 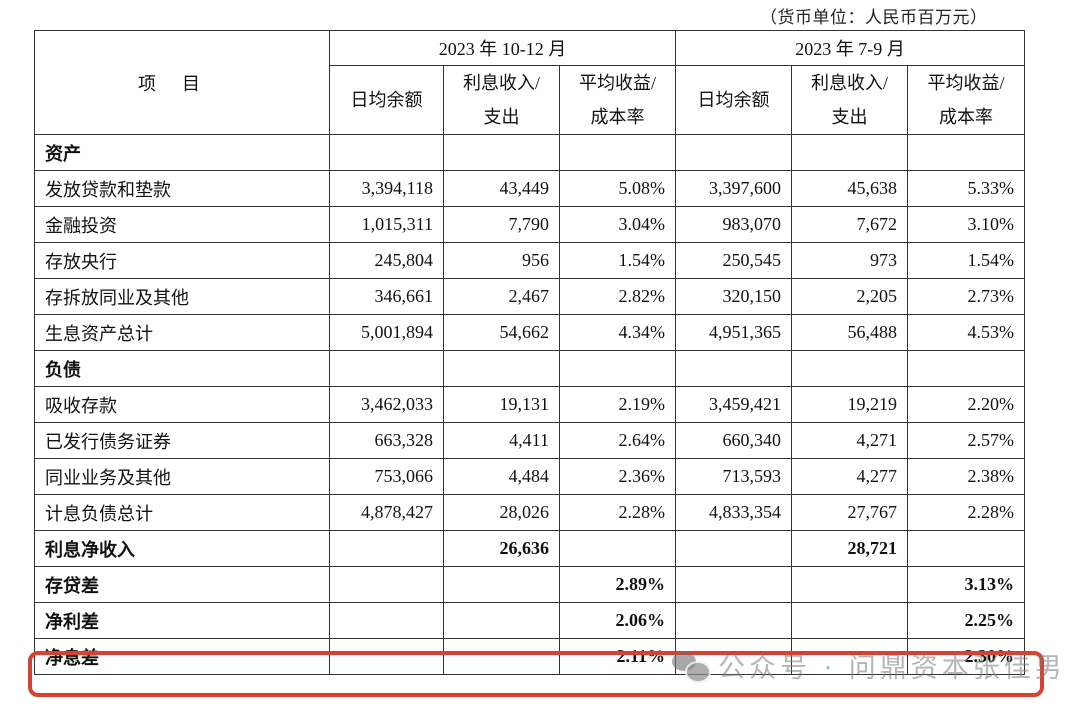 What do you see at coordinates (182, 656) in the screenshot?
I see `row-label: 净息差` at bounding box center [182, 656].